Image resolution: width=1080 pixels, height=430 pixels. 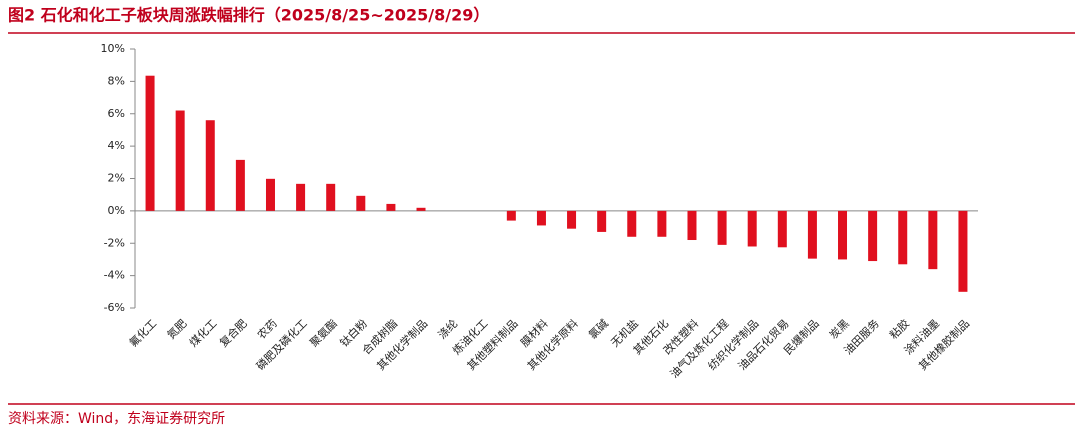 I want to click on y-tick-label: 2%, so click(x=116, y=178).